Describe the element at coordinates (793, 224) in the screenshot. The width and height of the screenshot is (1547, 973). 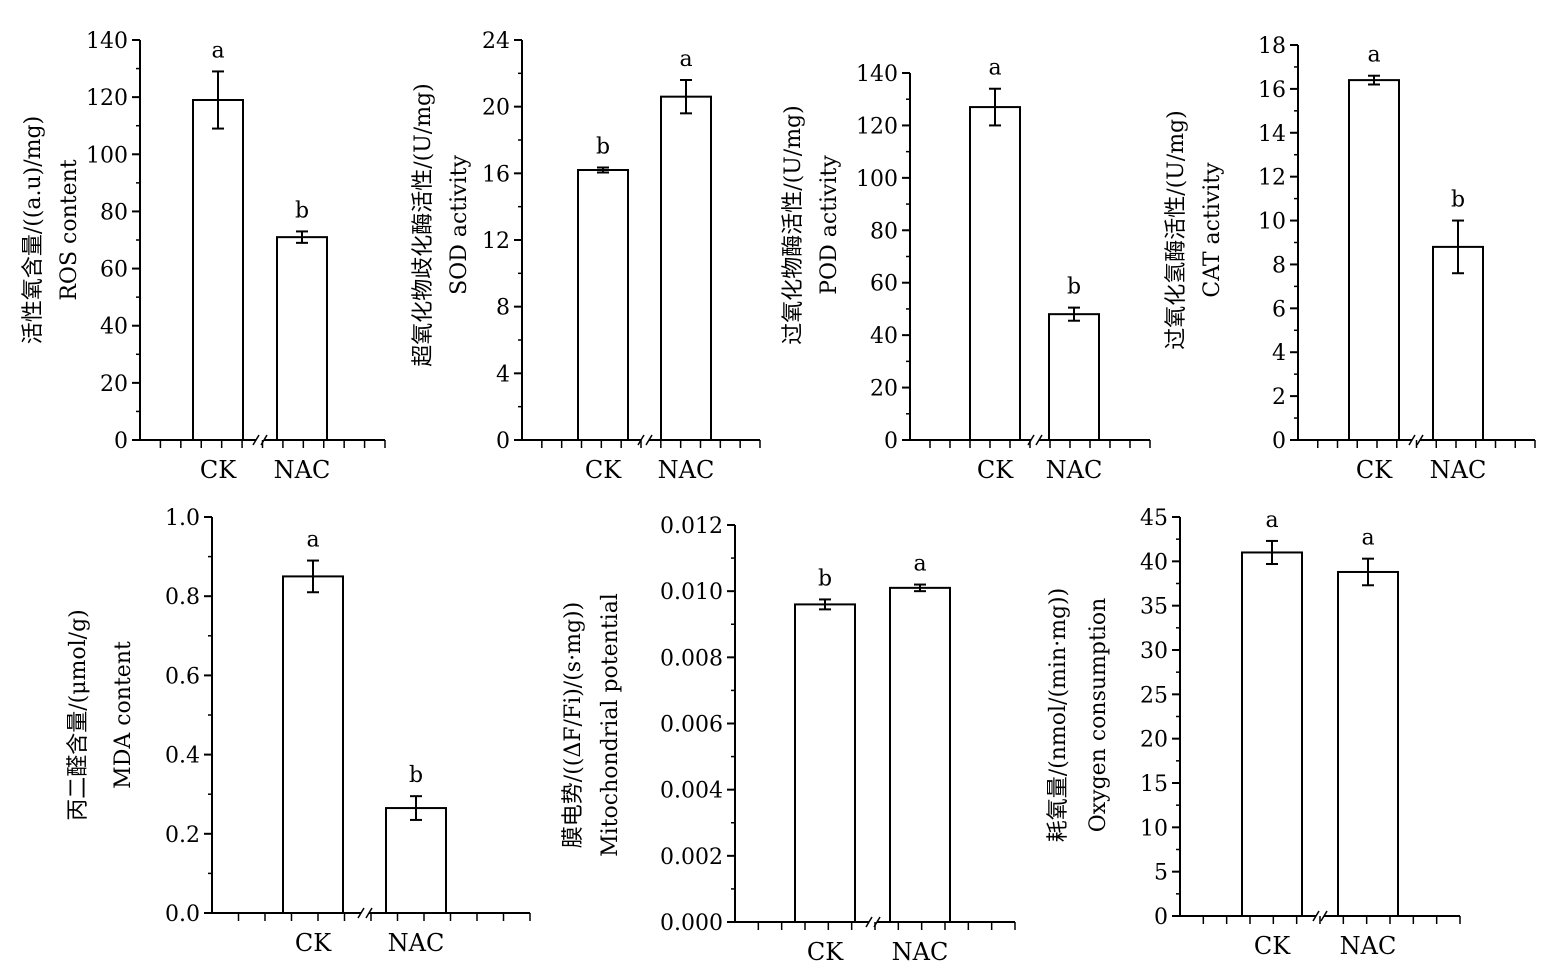
I see `y-axis-label-cn: 过氧化物酶活性/(U/mg)` at that location.